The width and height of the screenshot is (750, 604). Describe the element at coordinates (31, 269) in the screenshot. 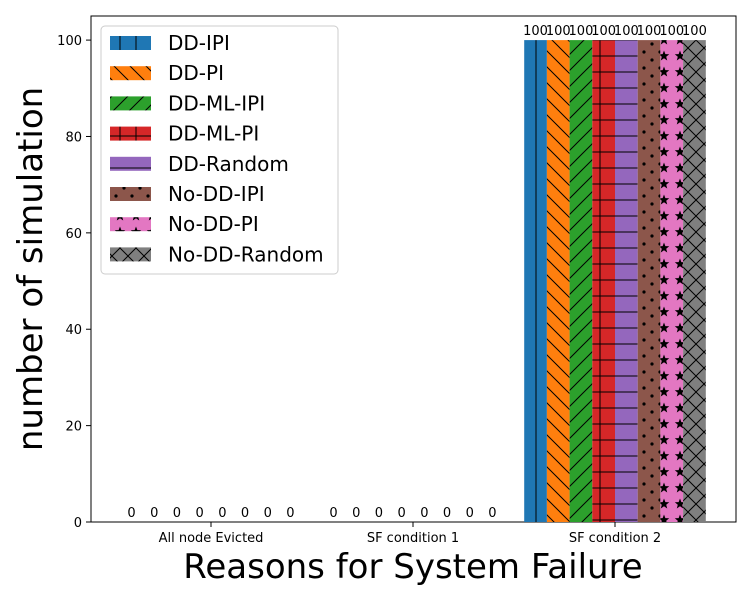

I see `y-axis-label: number of simulation` at that location.